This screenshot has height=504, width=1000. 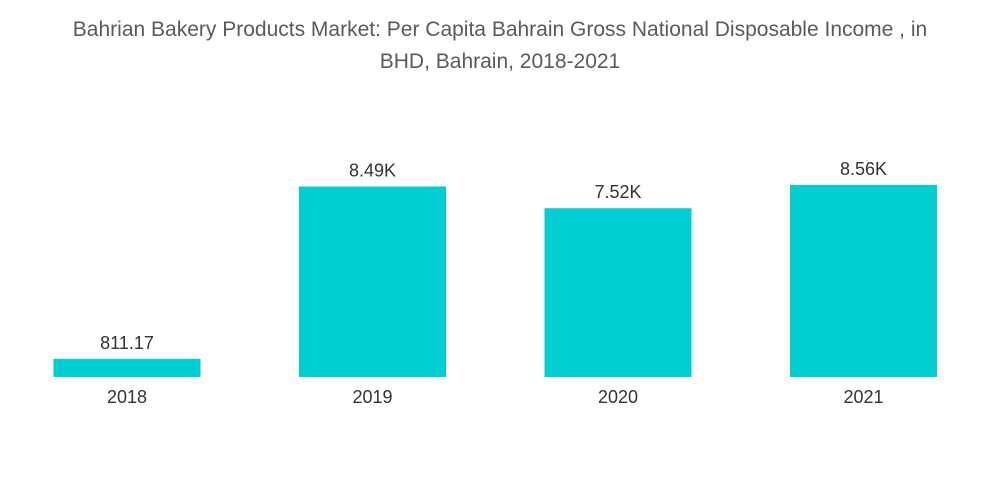 I want to click on data-label-2018: 811.17, so click(x=127, y=343).